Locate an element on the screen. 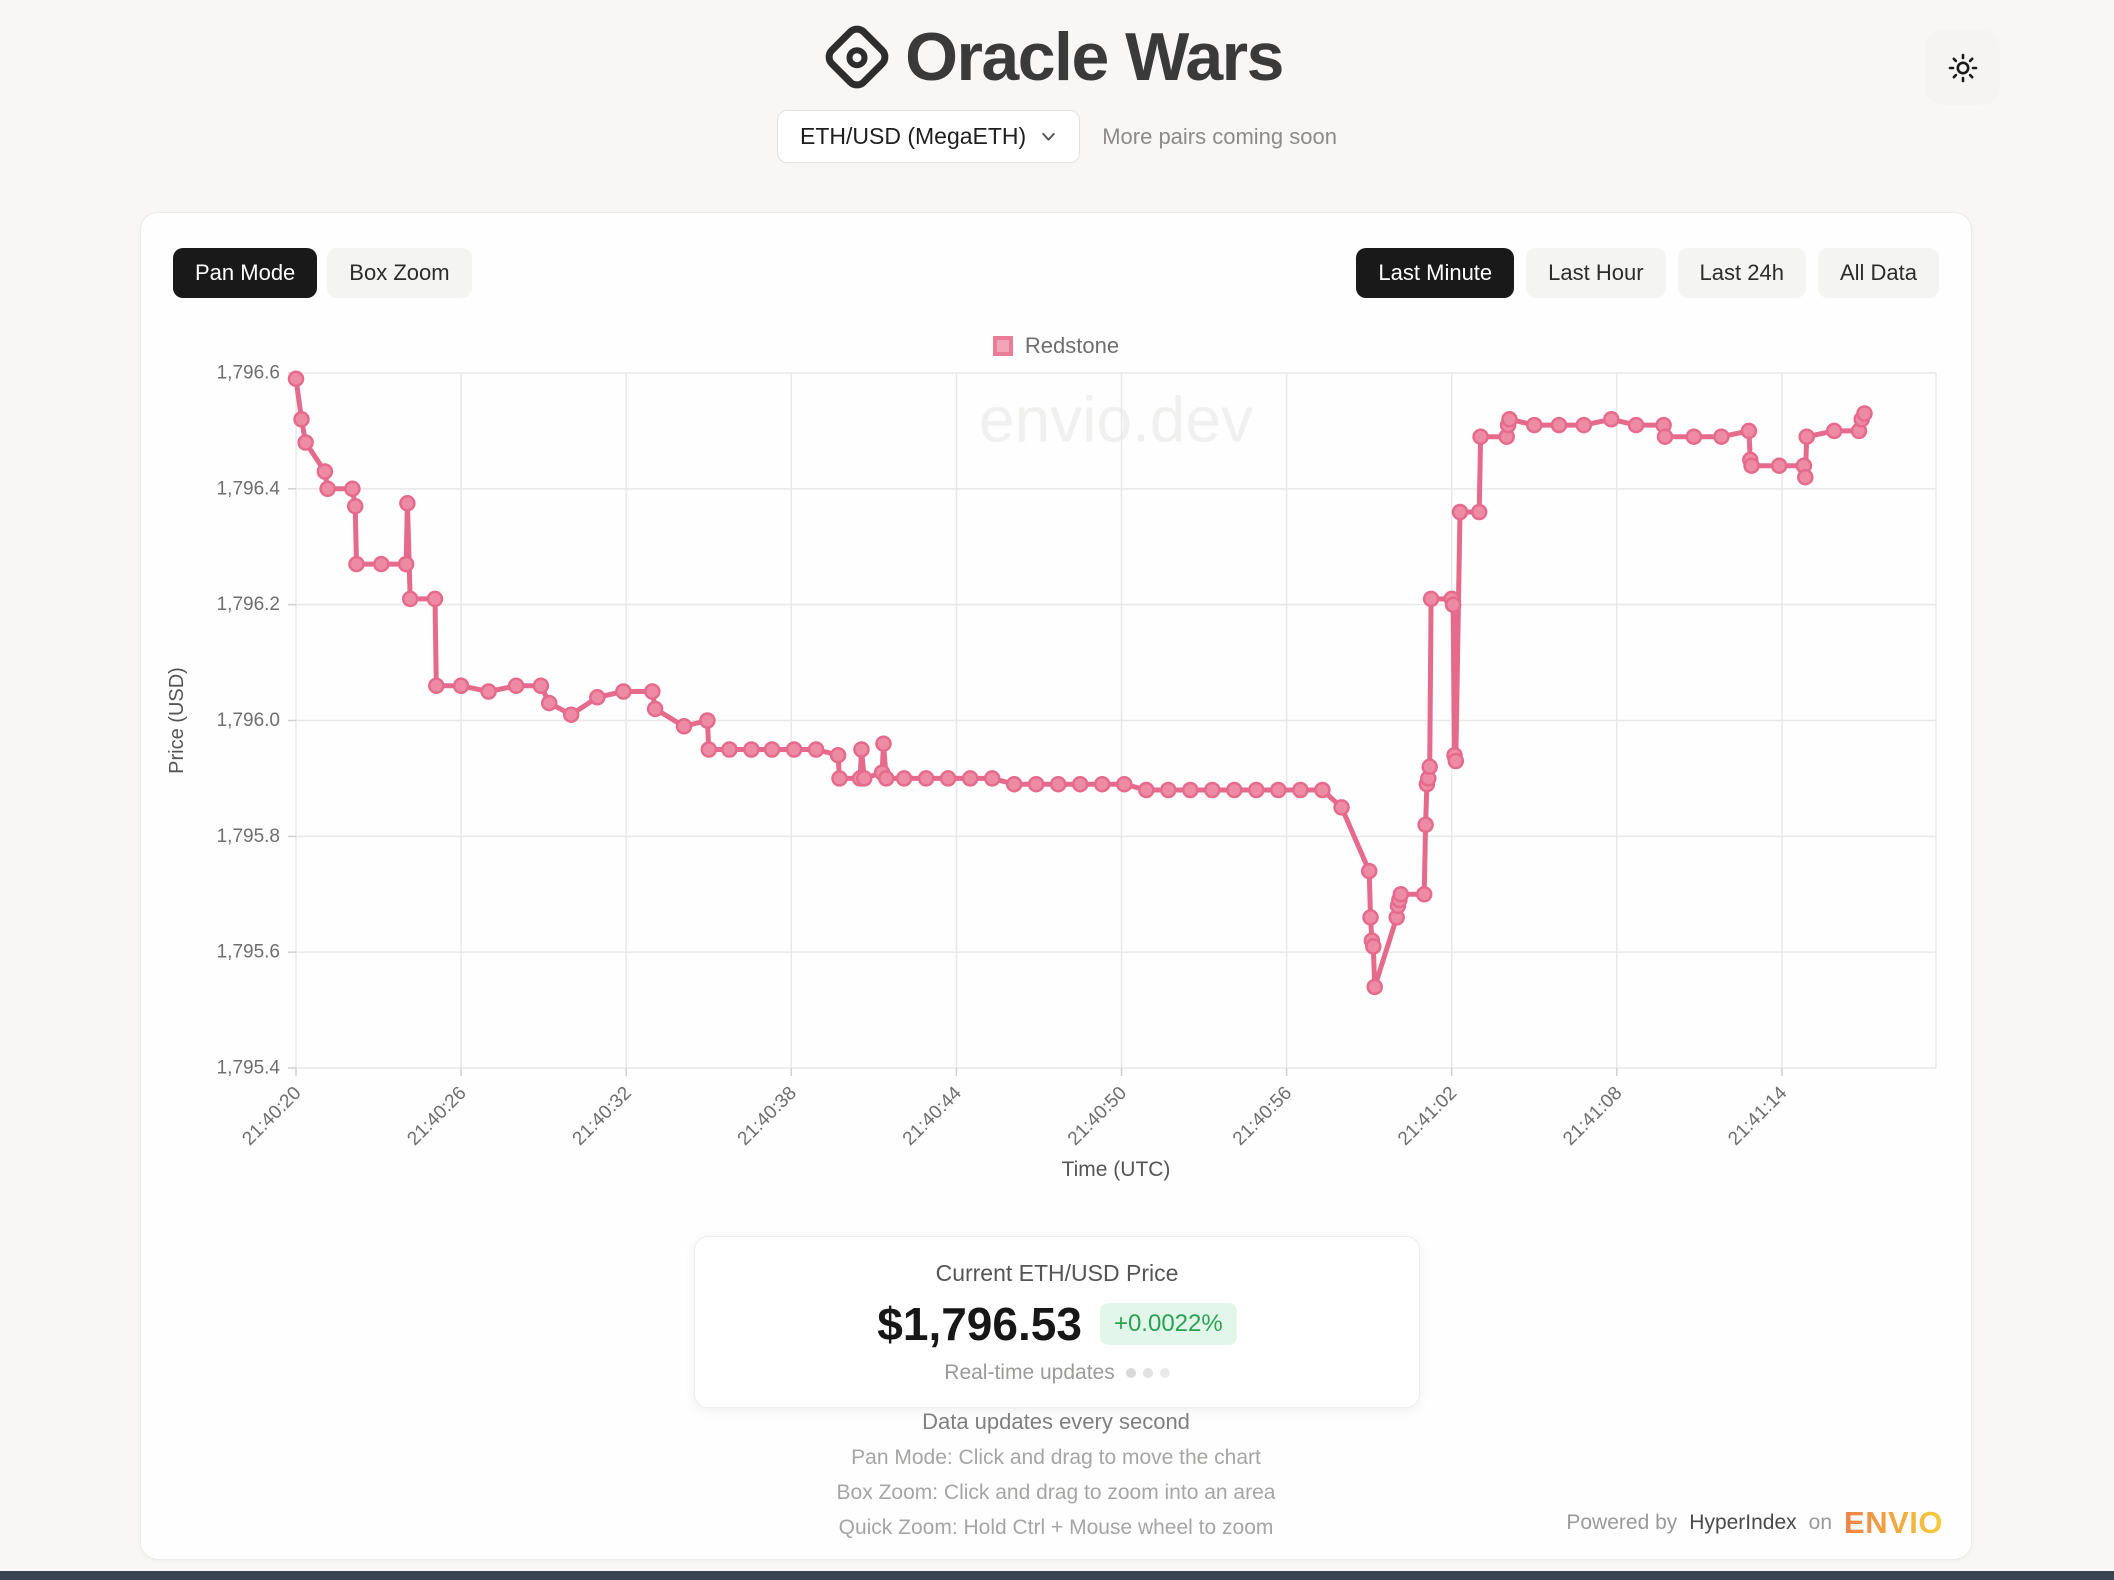 The image size is (2114, 1580). app-header: Oracle Wars is located at coordinates (1057, 48).